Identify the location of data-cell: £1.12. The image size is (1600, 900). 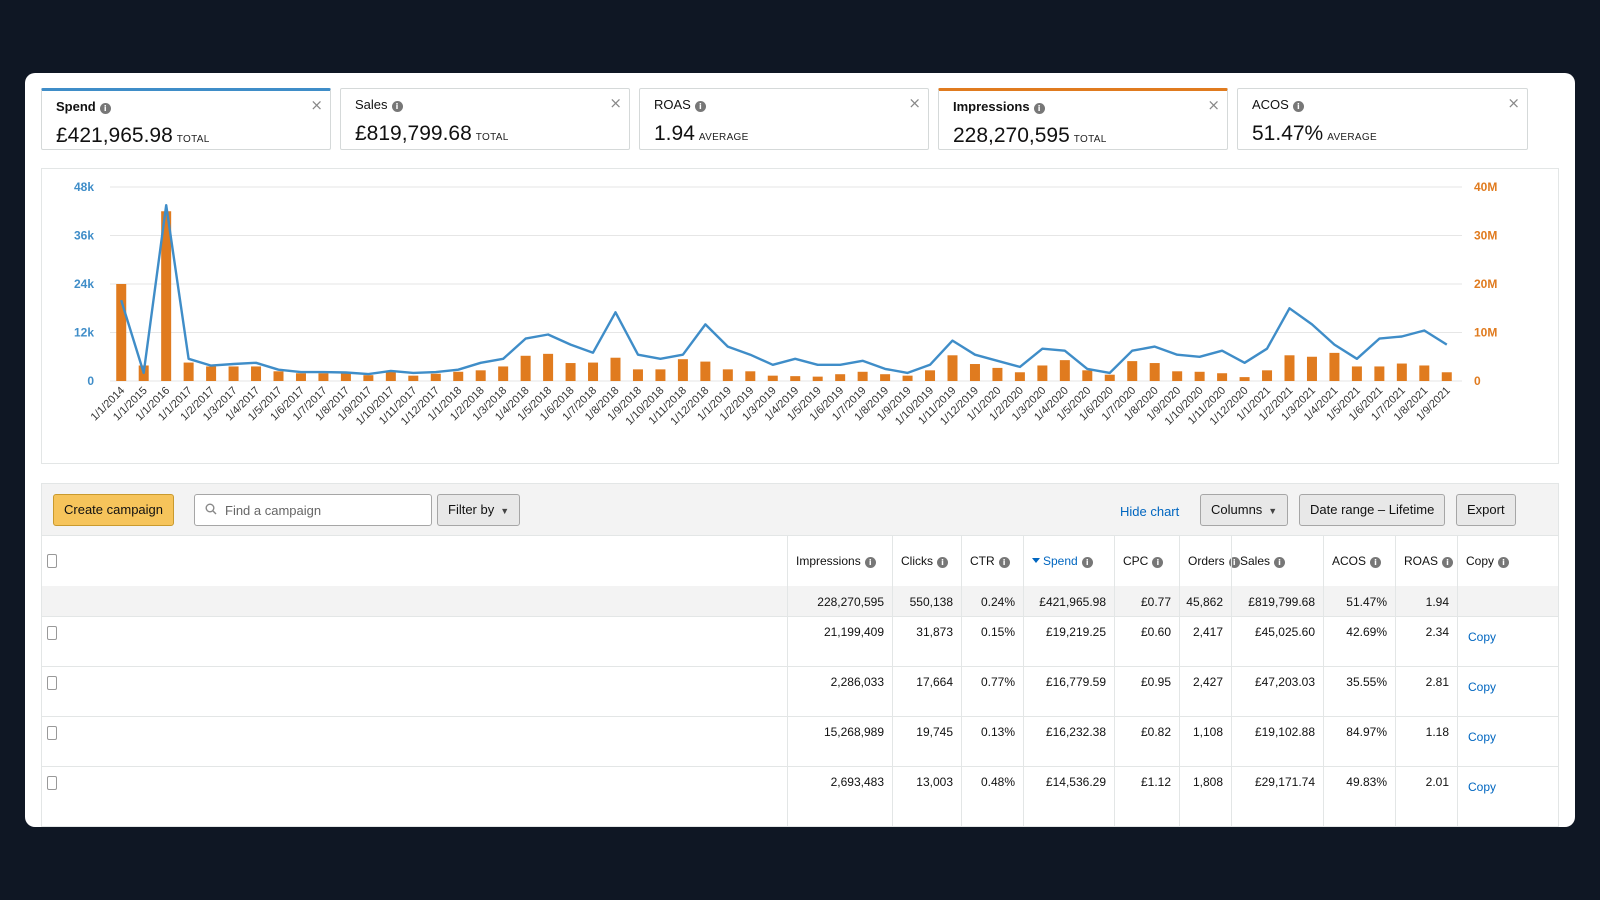
(1146, 796).